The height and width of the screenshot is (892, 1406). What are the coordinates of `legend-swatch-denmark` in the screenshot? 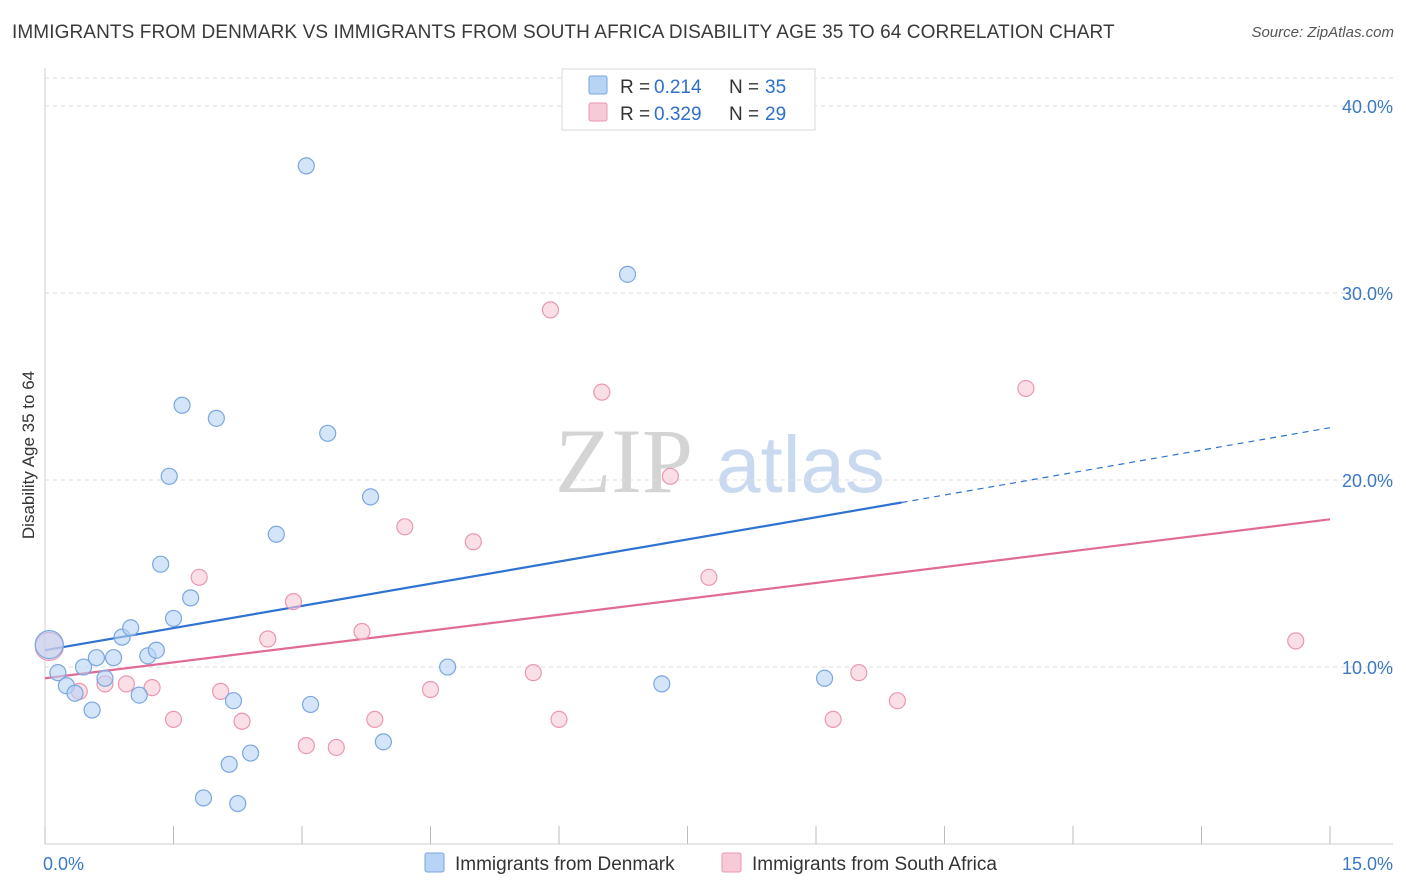 It's located at (598, 85).